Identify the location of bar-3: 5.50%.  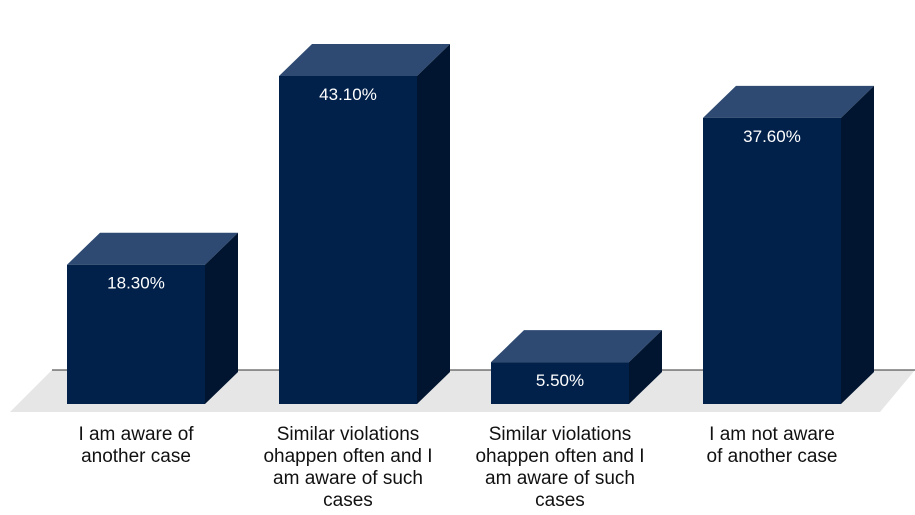
(576, 367).